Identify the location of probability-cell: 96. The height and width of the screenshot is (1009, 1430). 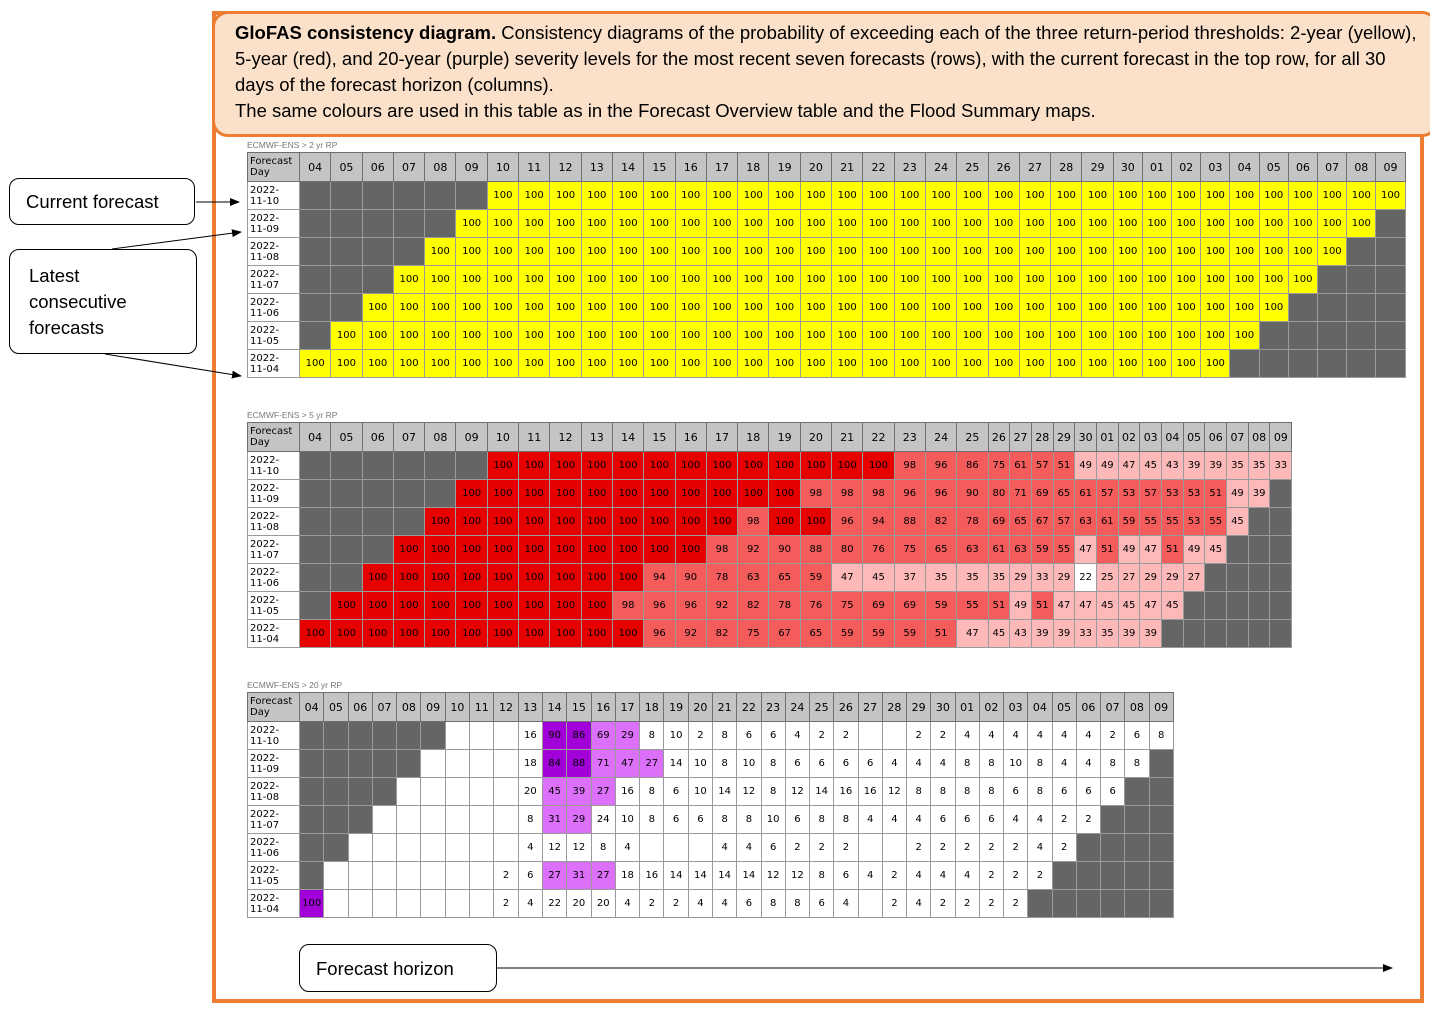
(659, 605).